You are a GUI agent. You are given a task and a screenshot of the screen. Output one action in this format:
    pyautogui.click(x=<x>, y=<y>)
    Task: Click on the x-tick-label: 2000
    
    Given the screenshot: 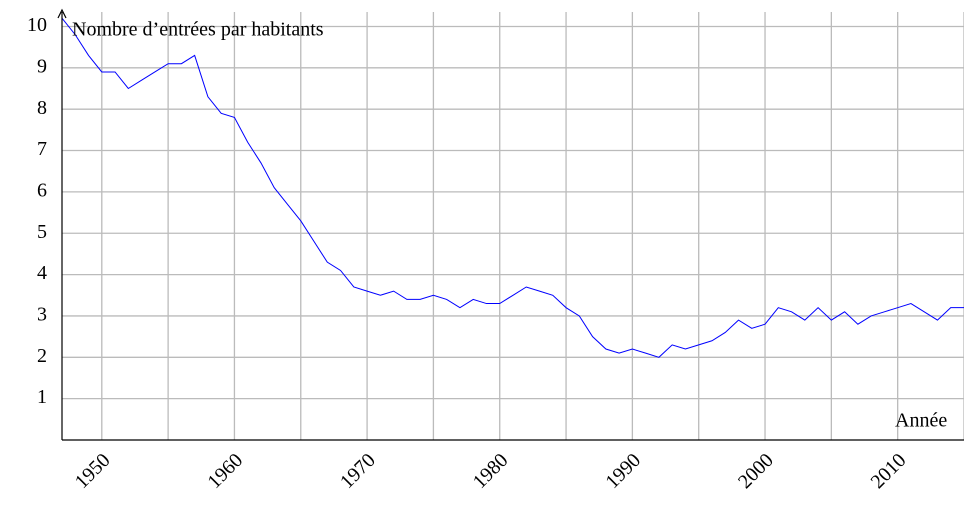 What is the action you would take?
    pyautogui.click(x=756, y=471)
    